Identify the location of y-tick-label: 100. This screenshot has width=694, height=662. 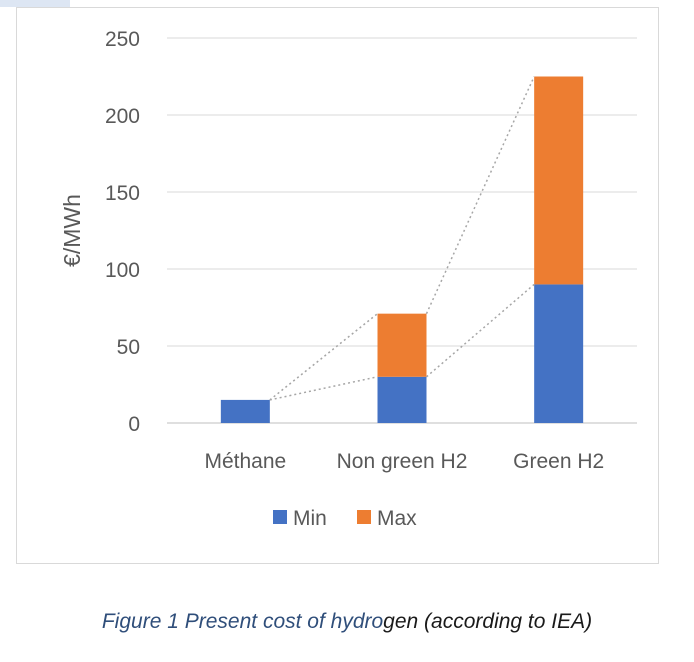
(122, 270).